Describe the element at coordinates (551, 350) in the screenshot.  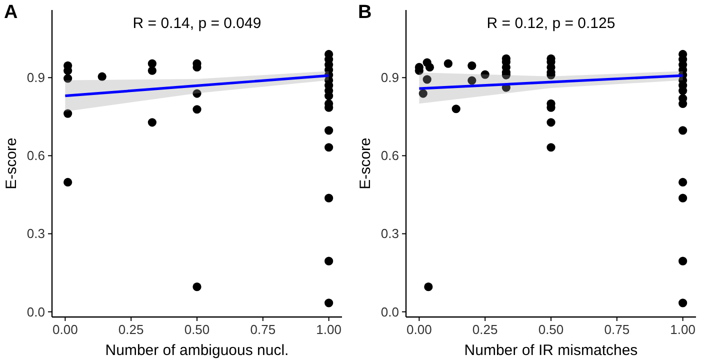
I see `x-axis-title: Number of IR mismatches` at that location.